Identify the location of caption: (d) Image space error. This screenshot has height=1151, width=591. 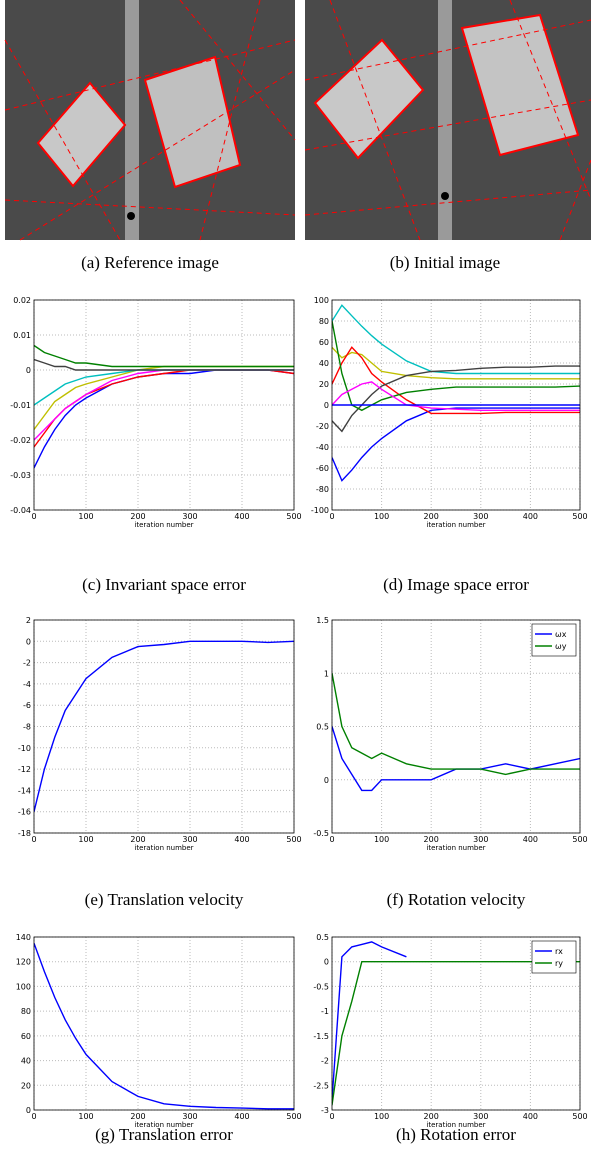
(456, 584).